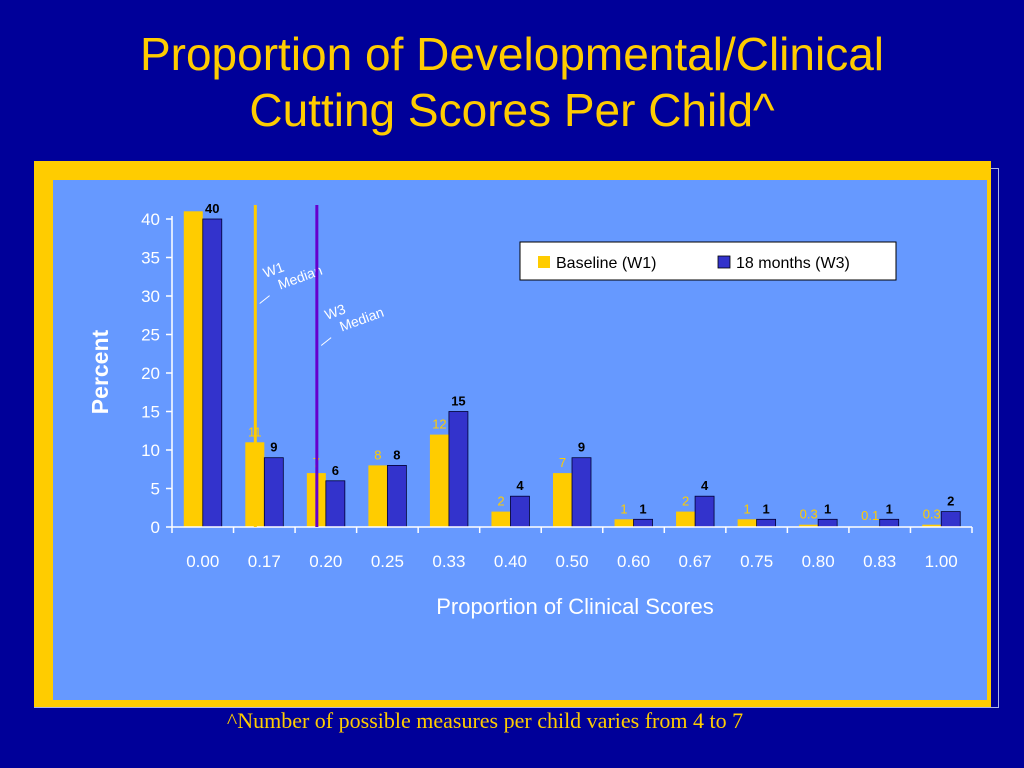 Image resolution: width=1024 pixels, height=768 pixels. Describe the element at coordinates (818, 561) in the screenshot. I see `x-tick-label-0.80: 0.80` at that location.